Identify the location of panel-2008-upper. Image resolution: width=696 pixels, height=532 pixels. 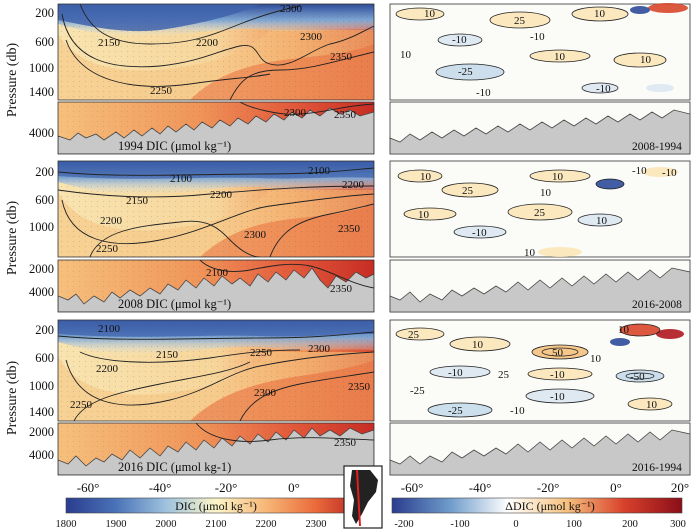
(216, 209).